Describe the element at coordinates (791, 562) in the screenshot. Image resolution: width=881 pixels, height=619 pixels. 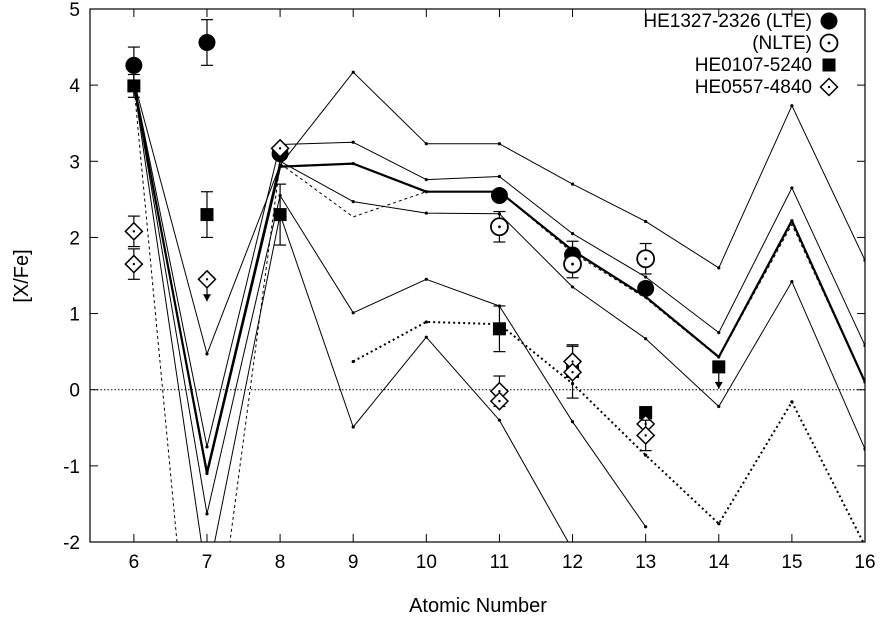
I see `x-tick-label: 15` at that location.